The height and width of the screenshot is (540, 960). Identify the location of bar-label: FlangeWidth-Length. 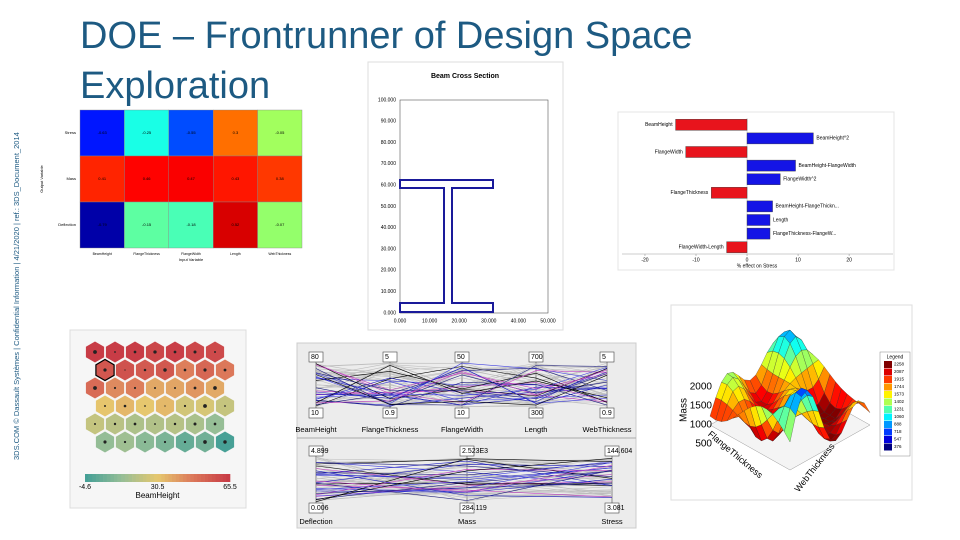
(701, 248).